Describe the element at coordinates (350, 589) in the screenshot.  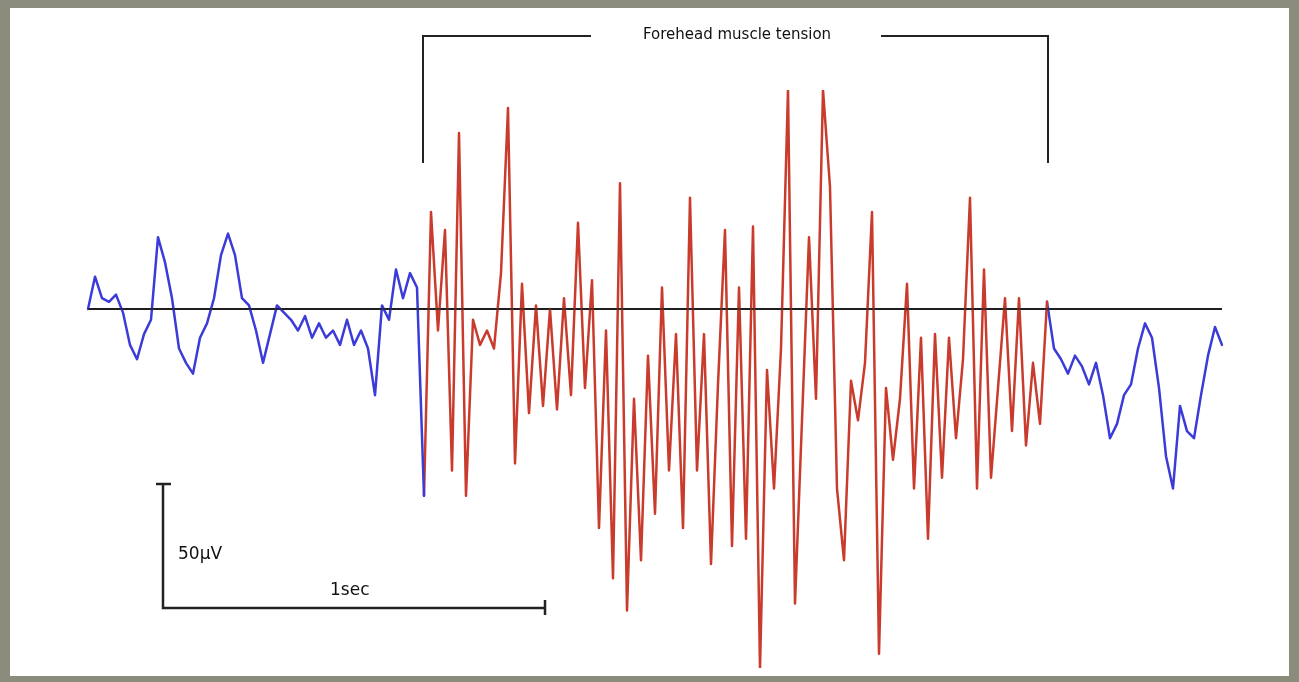
I see `annotation: 1sec` at that location.